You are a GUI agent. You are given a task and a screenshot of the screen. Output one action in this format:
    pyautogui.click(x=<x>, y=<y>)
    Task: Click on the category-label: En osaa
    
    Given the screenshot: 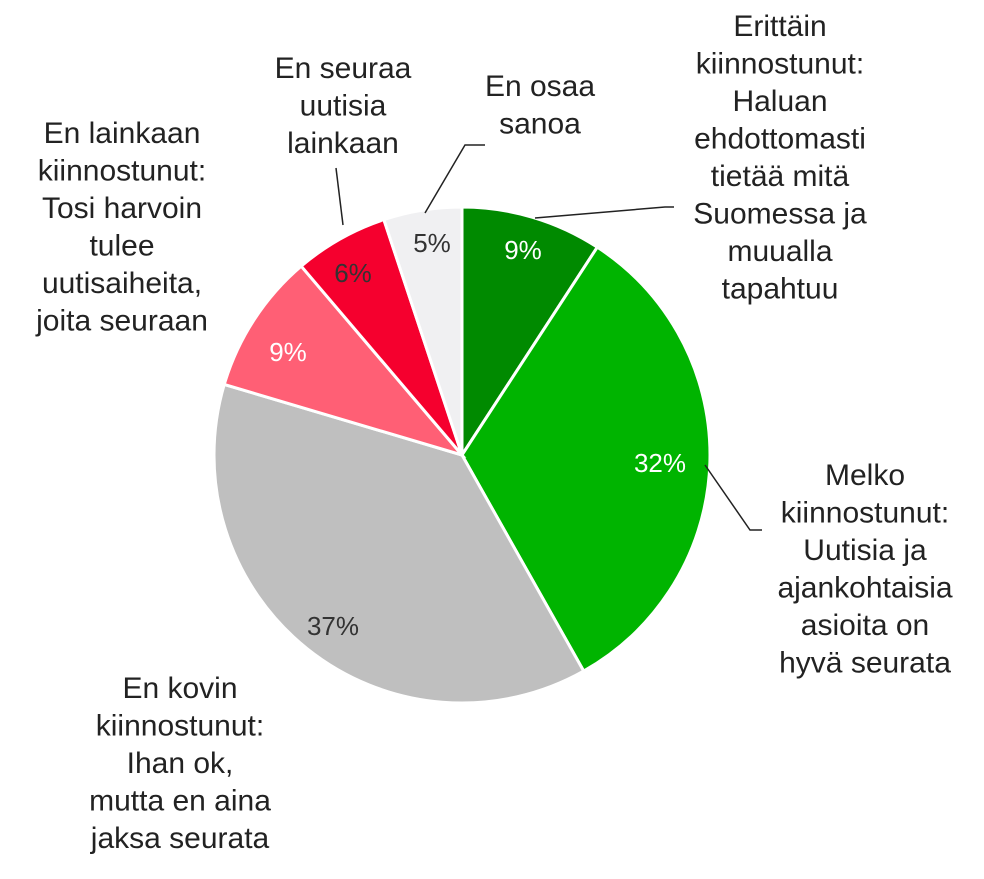 What is the action you would take?
    pyautogui.click(x=540, y=86)
    